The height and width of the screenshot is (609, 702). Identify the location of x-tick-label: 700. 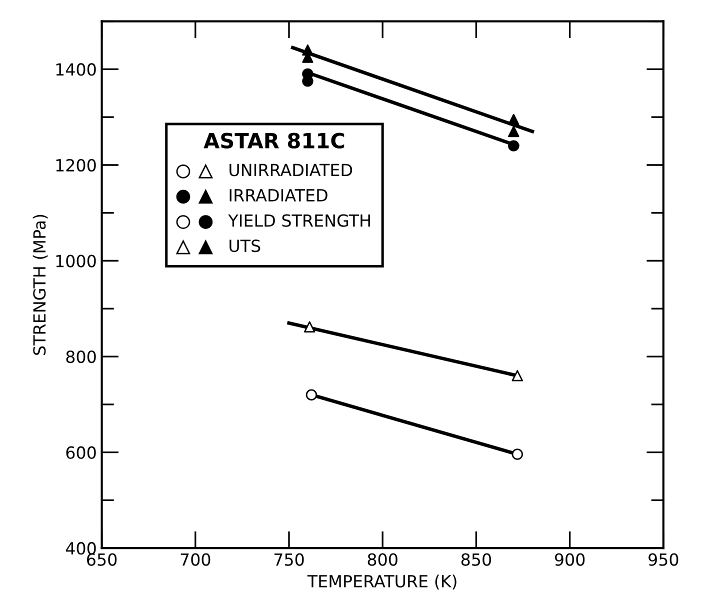
(195, 559).